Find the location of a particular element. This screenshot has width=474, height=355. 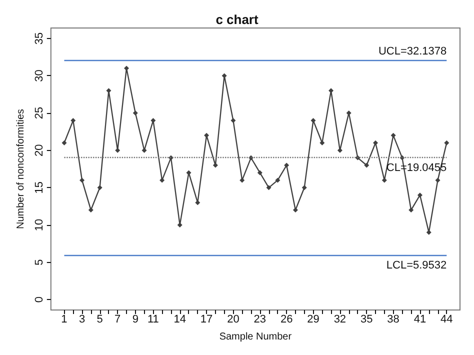

x-tick-label: 20 is located at coordinates (233, 320).